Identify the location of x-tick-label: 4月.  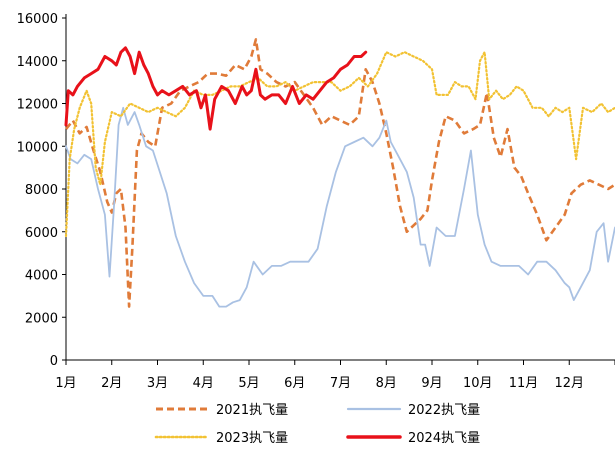
(203, 383).